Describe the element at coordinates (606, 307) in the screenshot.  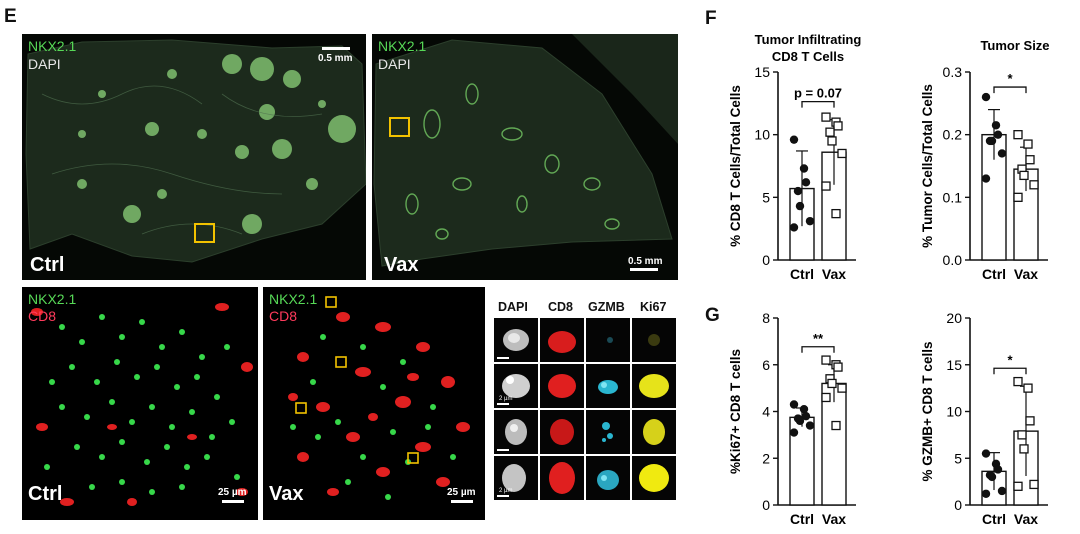
I see `inset-header-gzmb: GZMB` at that location.